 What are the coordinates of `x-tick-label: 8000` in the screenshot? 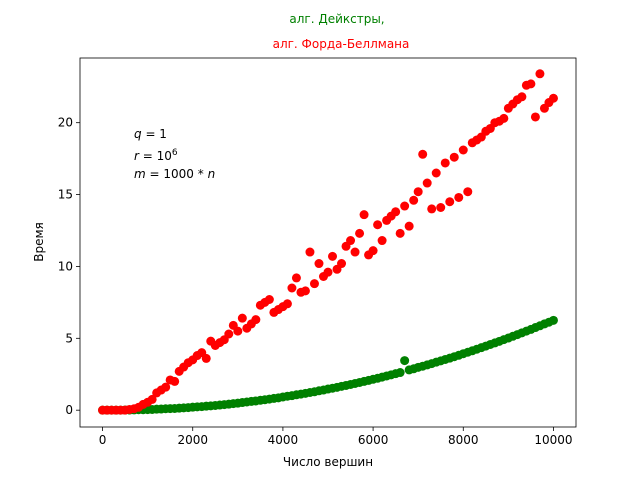 It's located at (463, 440).